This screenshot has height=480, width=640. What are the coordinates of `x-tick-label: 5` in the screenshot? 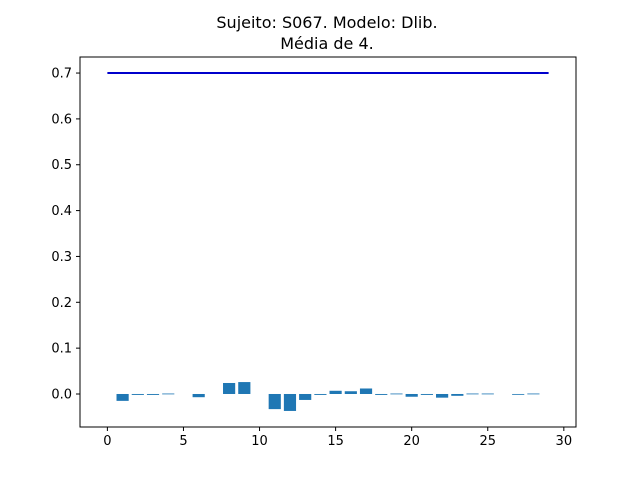 It's located at (183, 441).